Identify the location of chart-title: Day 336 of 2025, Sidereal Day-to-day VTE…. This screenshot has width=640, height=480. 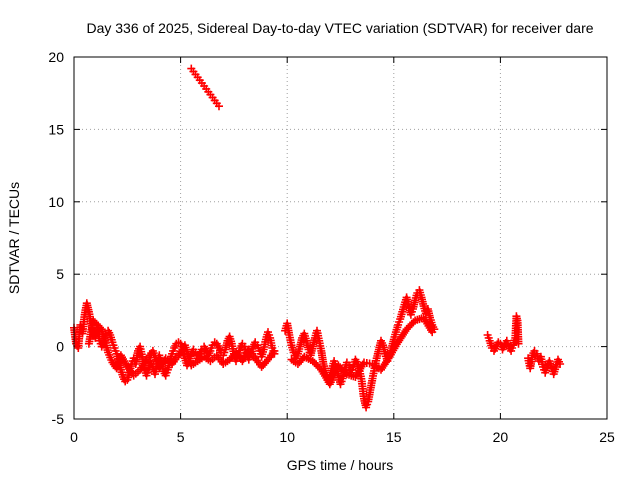
(339, 28).